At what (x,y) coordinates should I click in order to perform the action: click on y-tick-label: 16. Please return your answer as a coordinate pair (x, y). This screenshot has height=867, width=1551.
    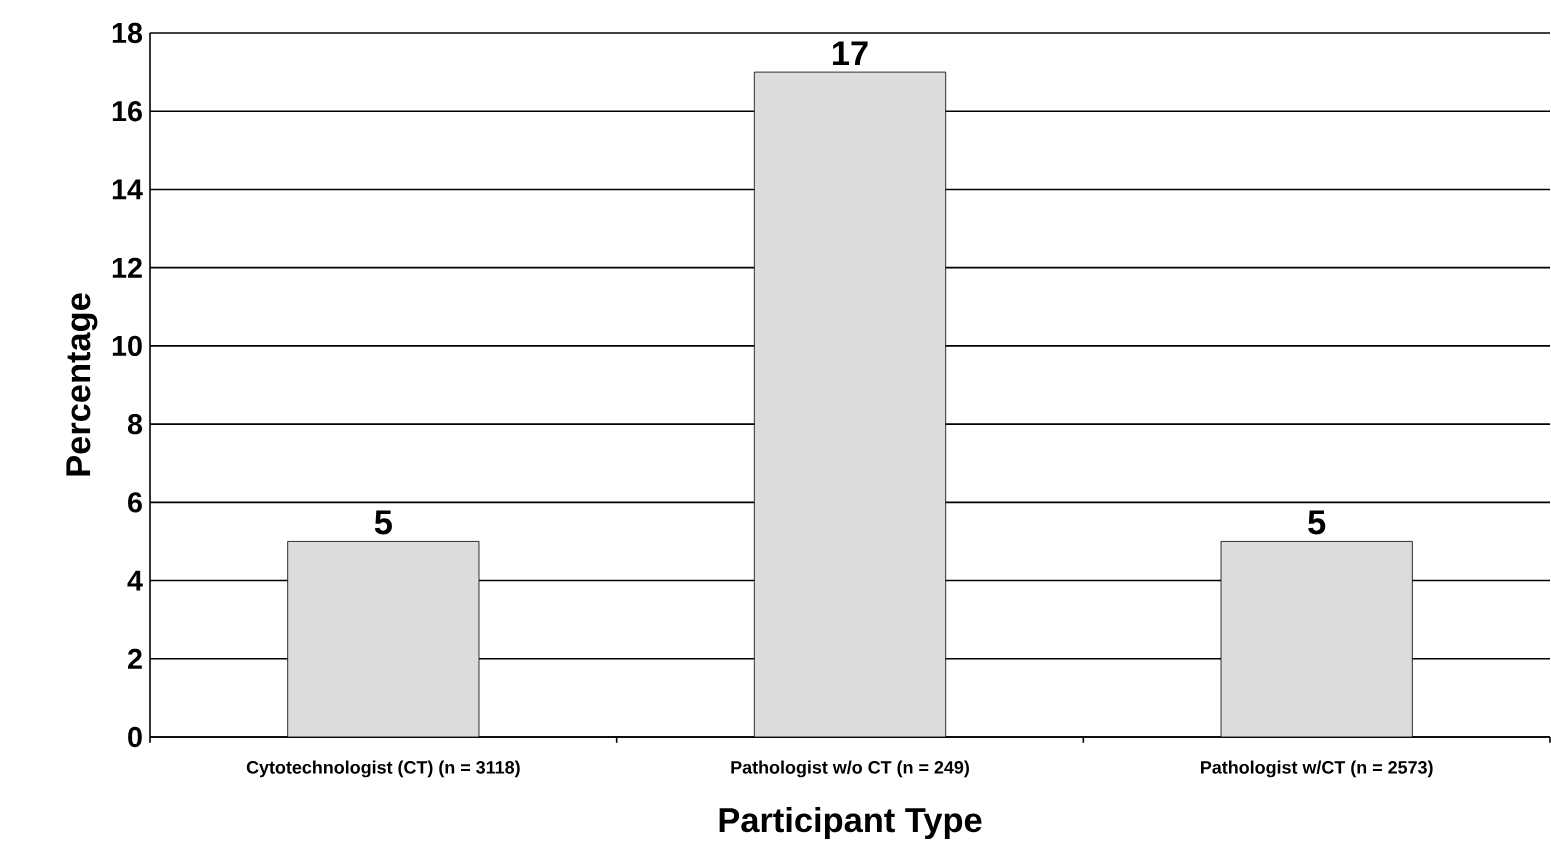
    Looking at the image, I should click on (127, 111).